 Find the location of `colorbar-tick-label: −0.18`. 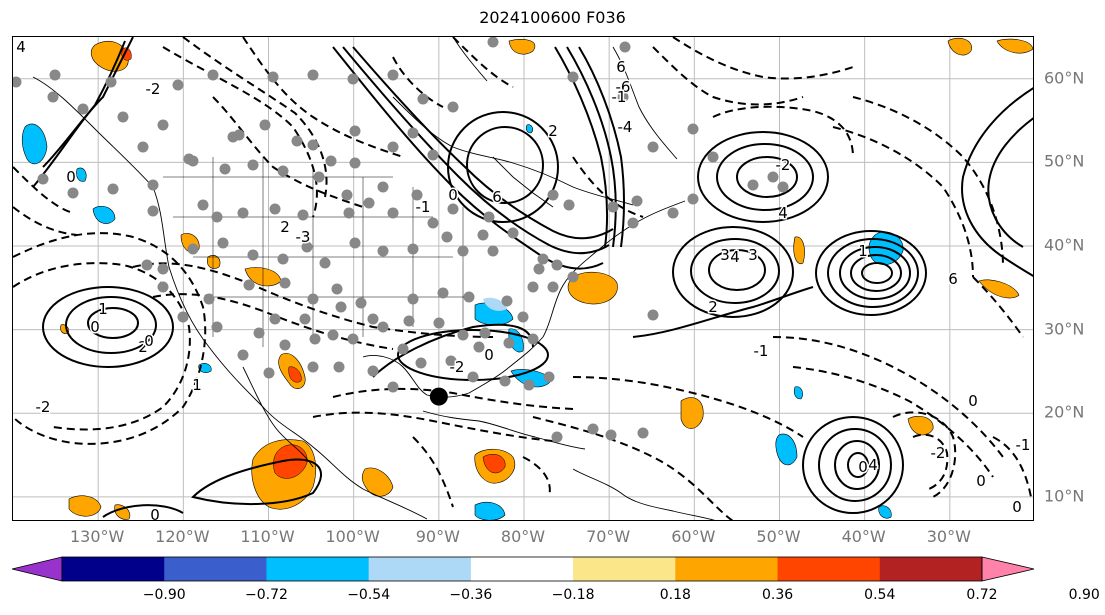

colorbar-tick-label: −0.18 is located at coordinates (573, 595).